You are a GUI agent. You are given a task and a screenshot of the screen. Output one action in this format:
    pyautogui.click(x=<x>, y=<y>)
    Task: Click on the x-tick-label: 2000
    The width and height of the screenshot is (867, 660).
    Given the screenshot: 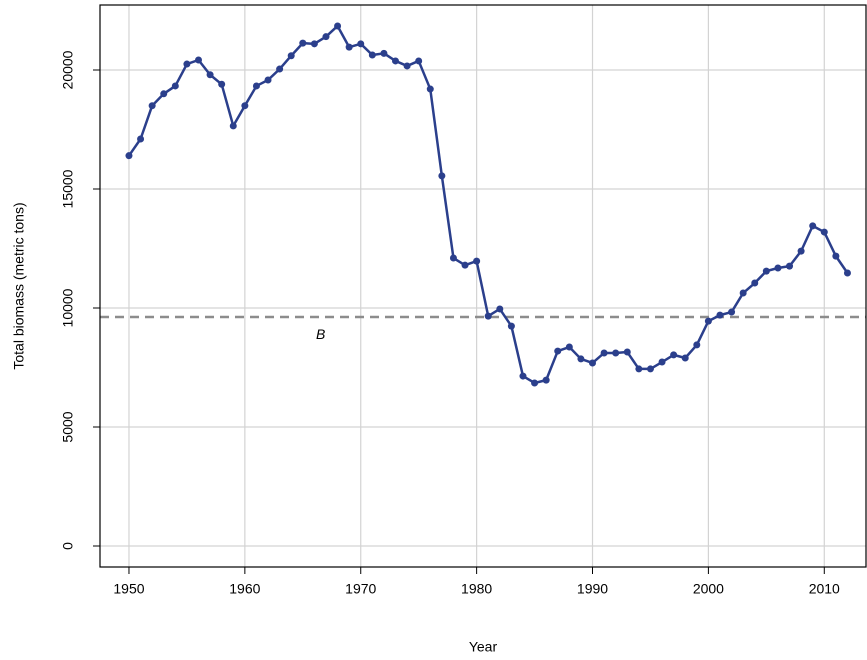 What is the action you would take?
    pyautogui.click(x=708, y=589)
    